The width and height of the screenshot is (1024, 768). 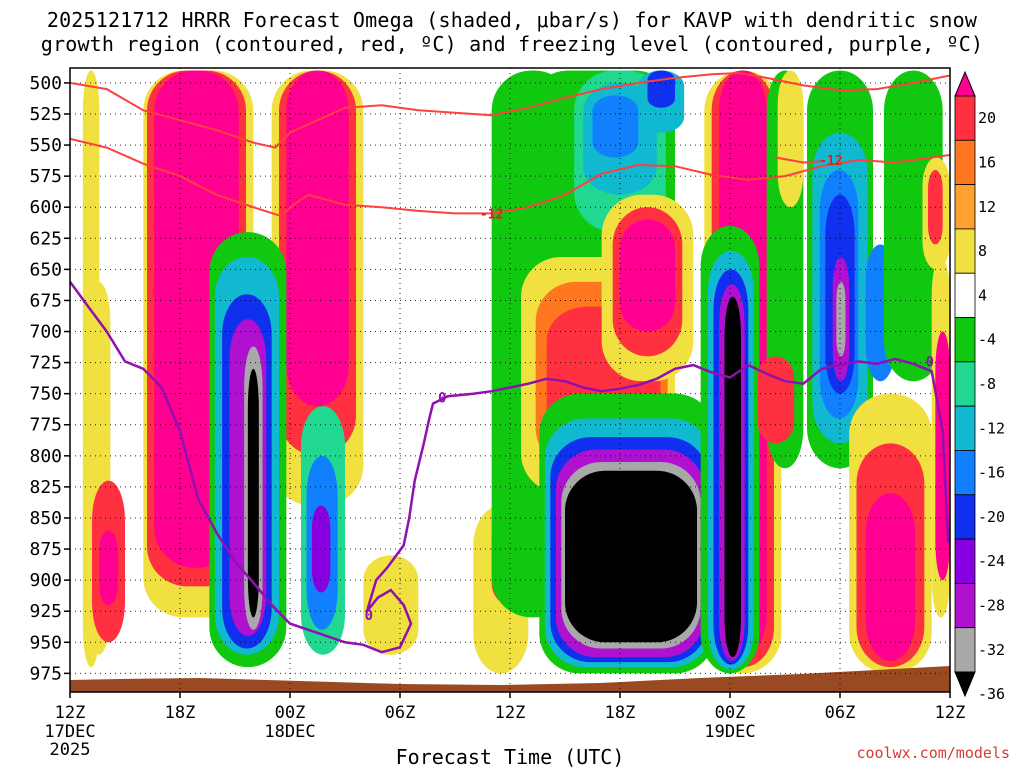 I want to click on x-tick-date-label: 17DEC, so click(x=69, y=732).